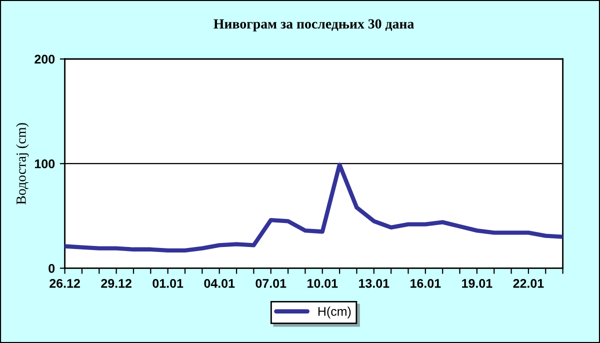 Image resolution: width=600 pixels, height=343 pixels. Describe the element at coordinates (219, 283) in the screenshot. I see `x-tick-label: 04.01` at that location.